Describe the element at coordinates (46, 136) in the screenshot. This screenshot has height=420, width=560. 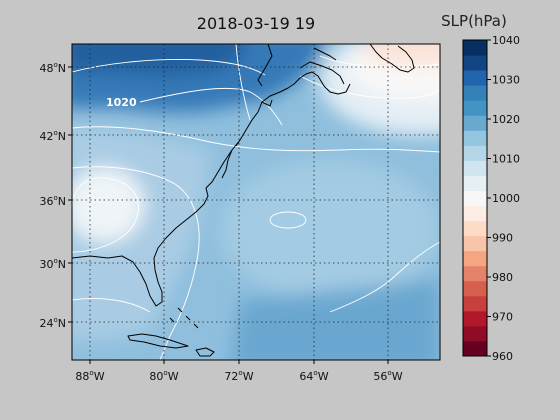
I see `lat-value: 42` at that location.